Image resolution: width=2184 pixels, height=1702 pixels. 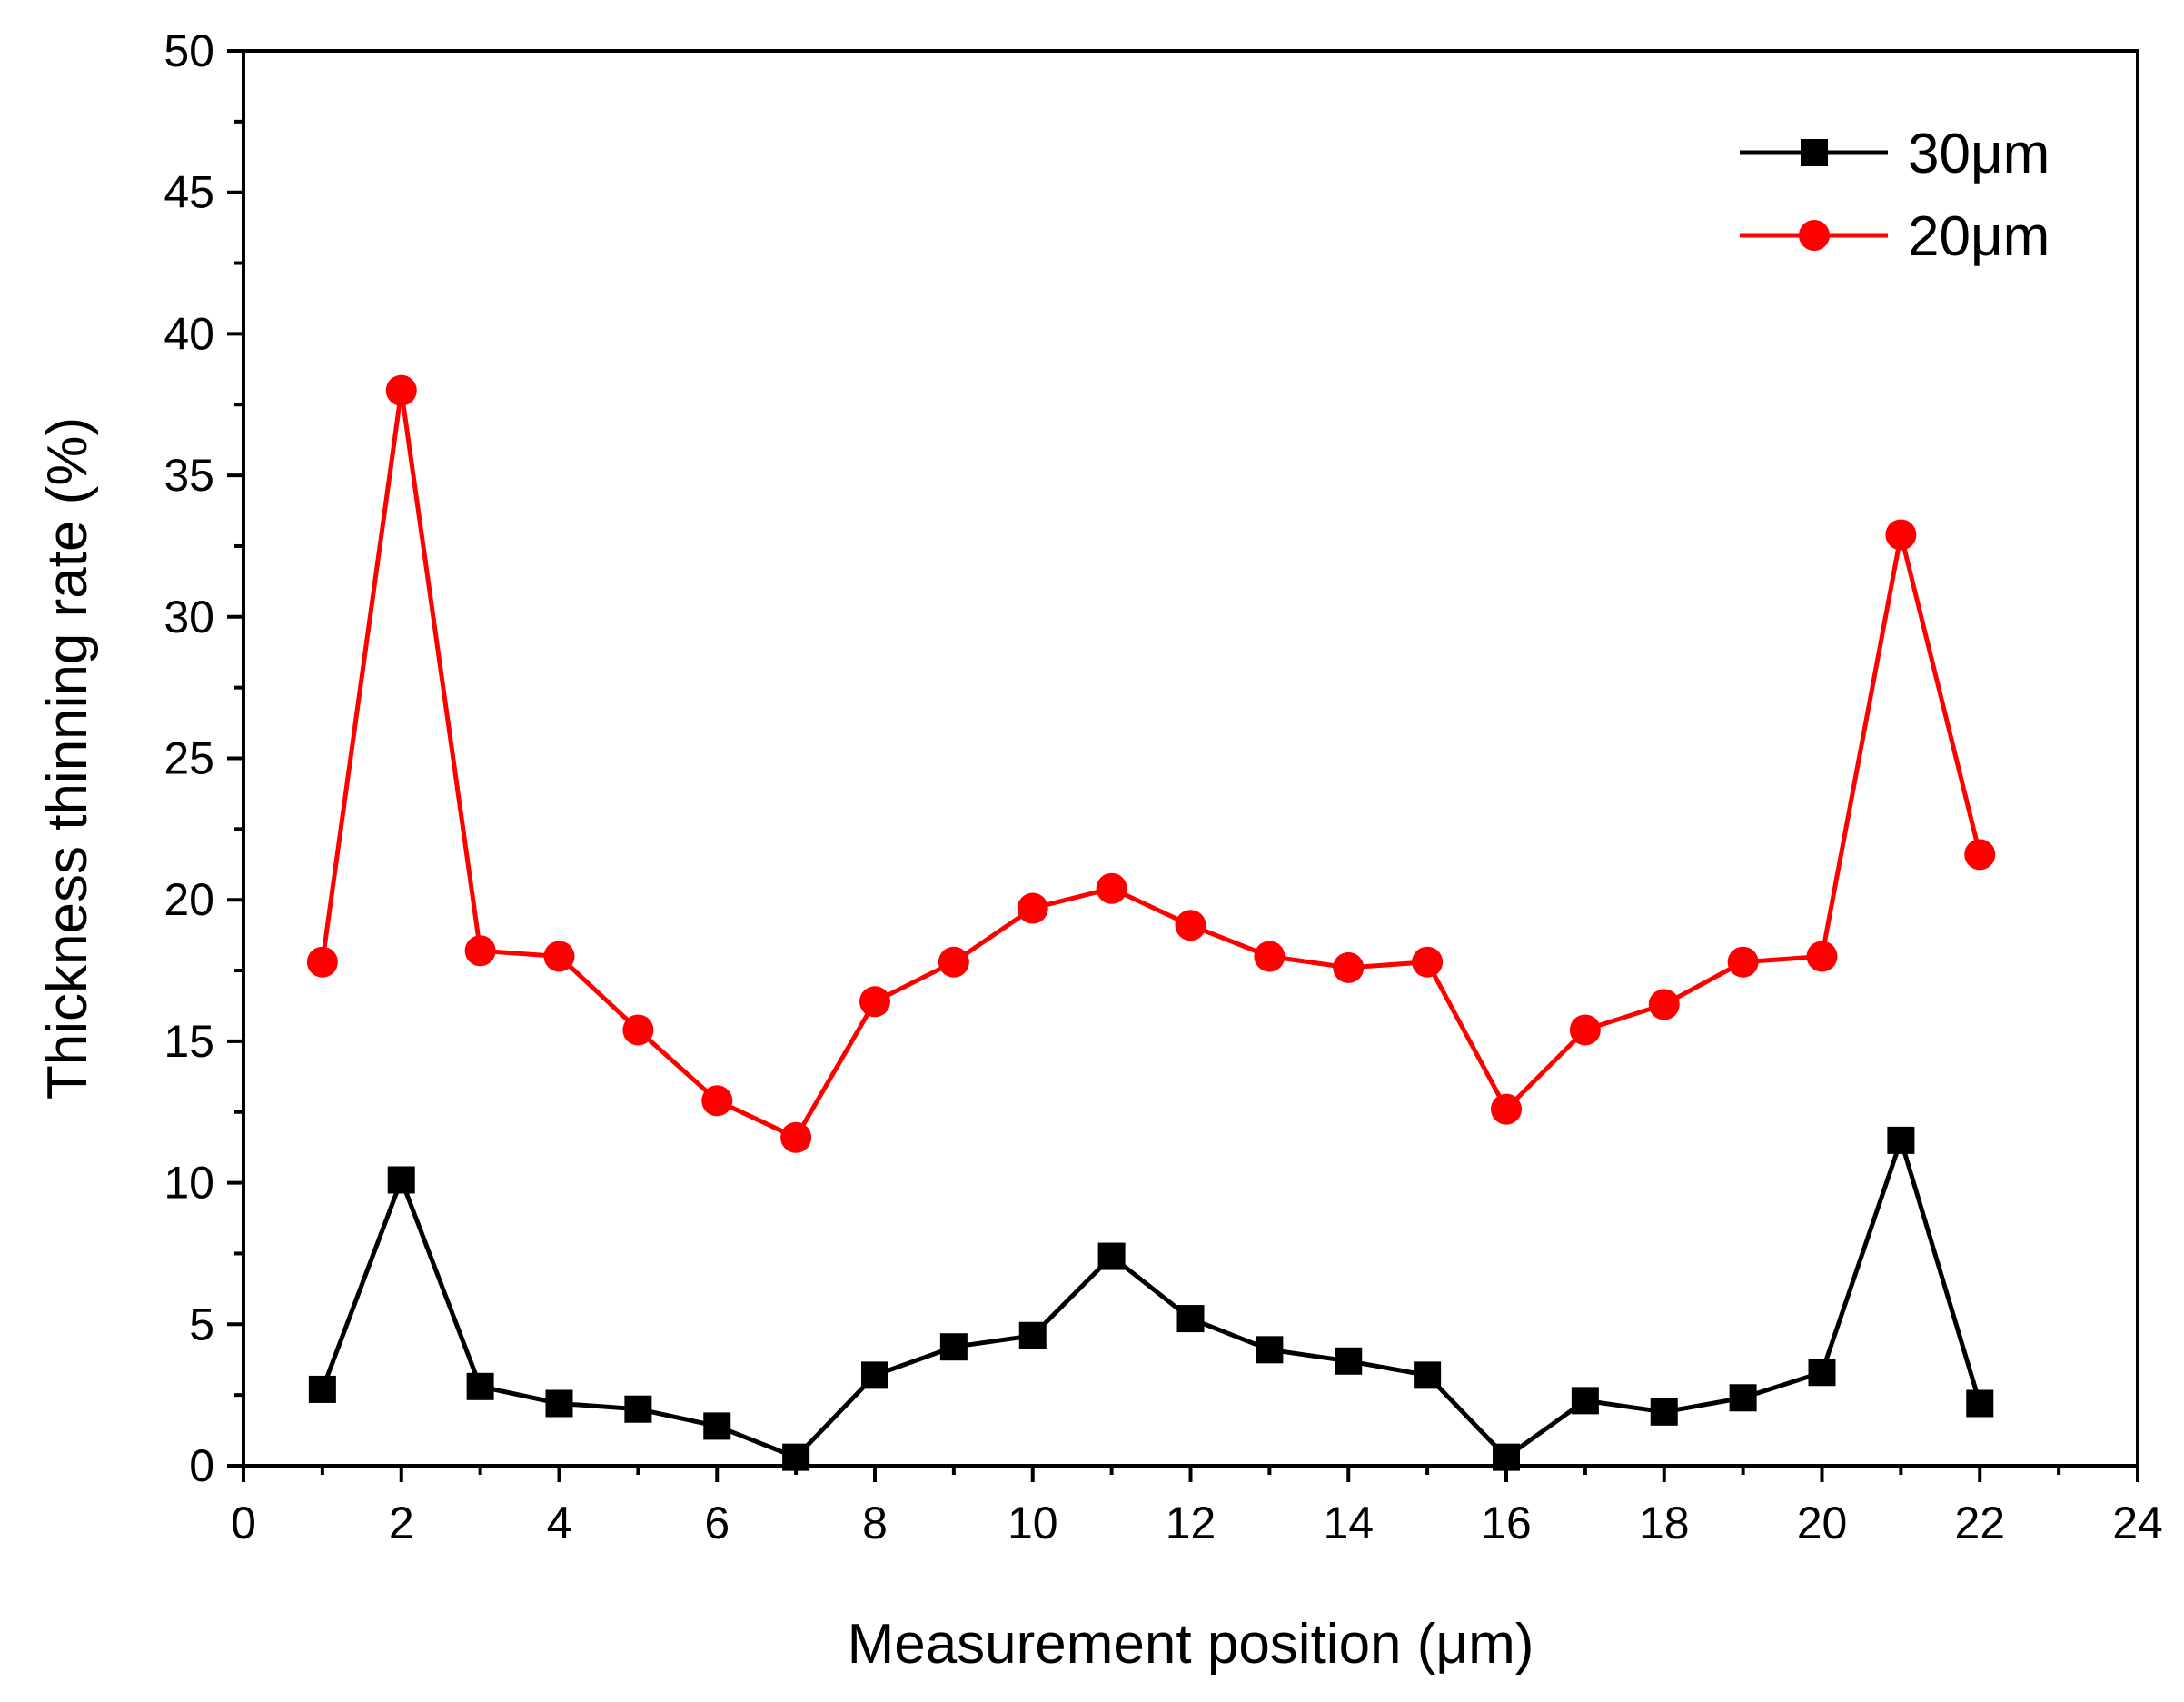 I want to click on y-tick-label: 50, so click(x=189, y=51).